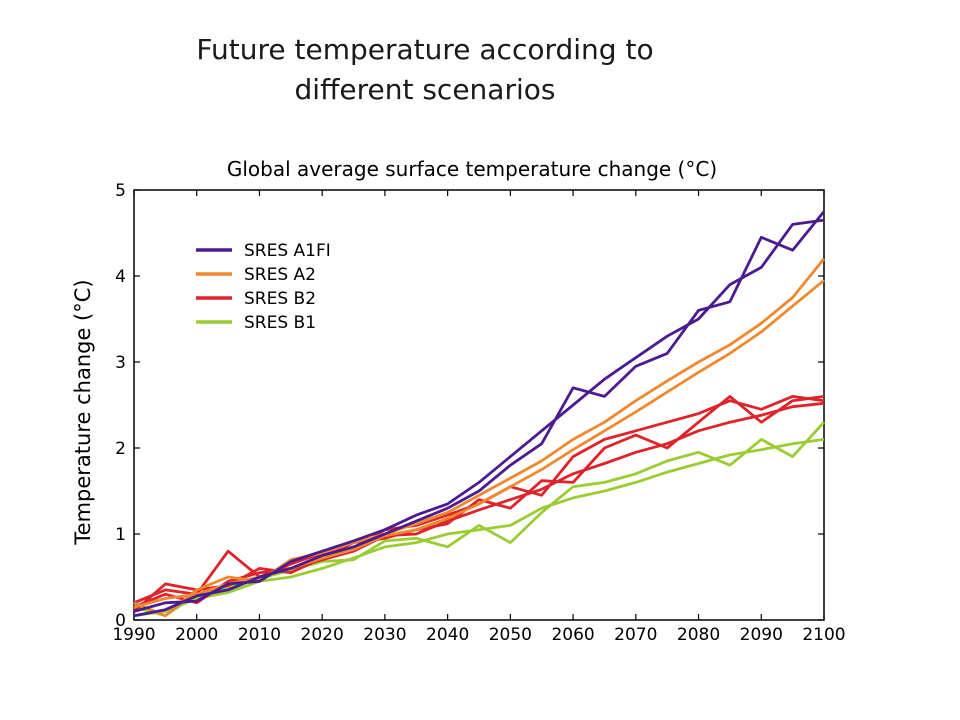 Image resolution: width=960 pixels, height=720 pixels. What do you see at coordinates (259, 635) in the screenshot?
I see `x-tick-label: 2010` at bounding box center [259, 635].